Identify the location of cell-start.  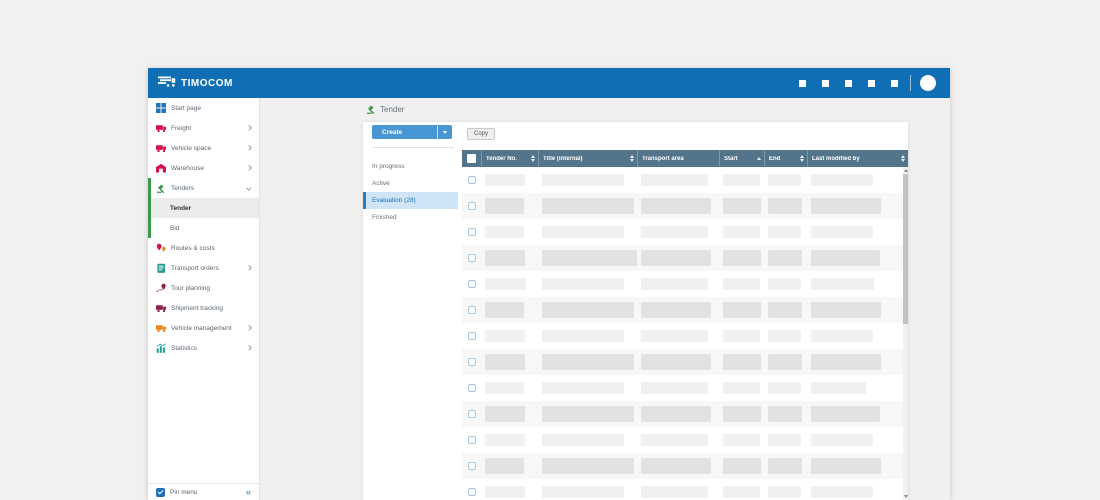
(741, 232).